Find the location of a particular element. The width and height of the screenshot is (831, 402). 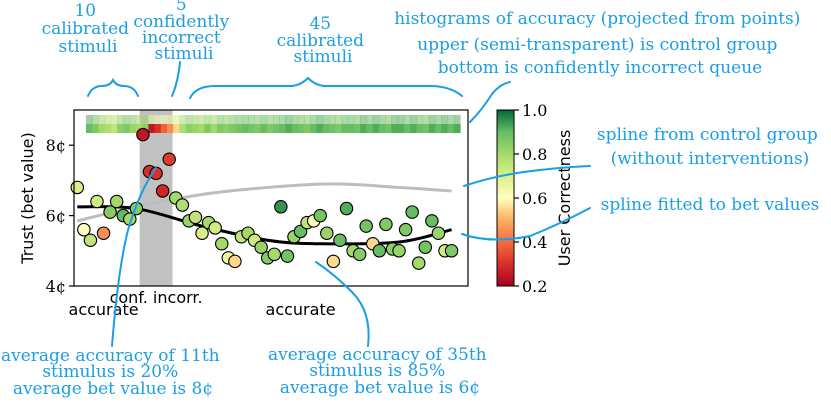

brace-right is located at coordinates (326, 87).